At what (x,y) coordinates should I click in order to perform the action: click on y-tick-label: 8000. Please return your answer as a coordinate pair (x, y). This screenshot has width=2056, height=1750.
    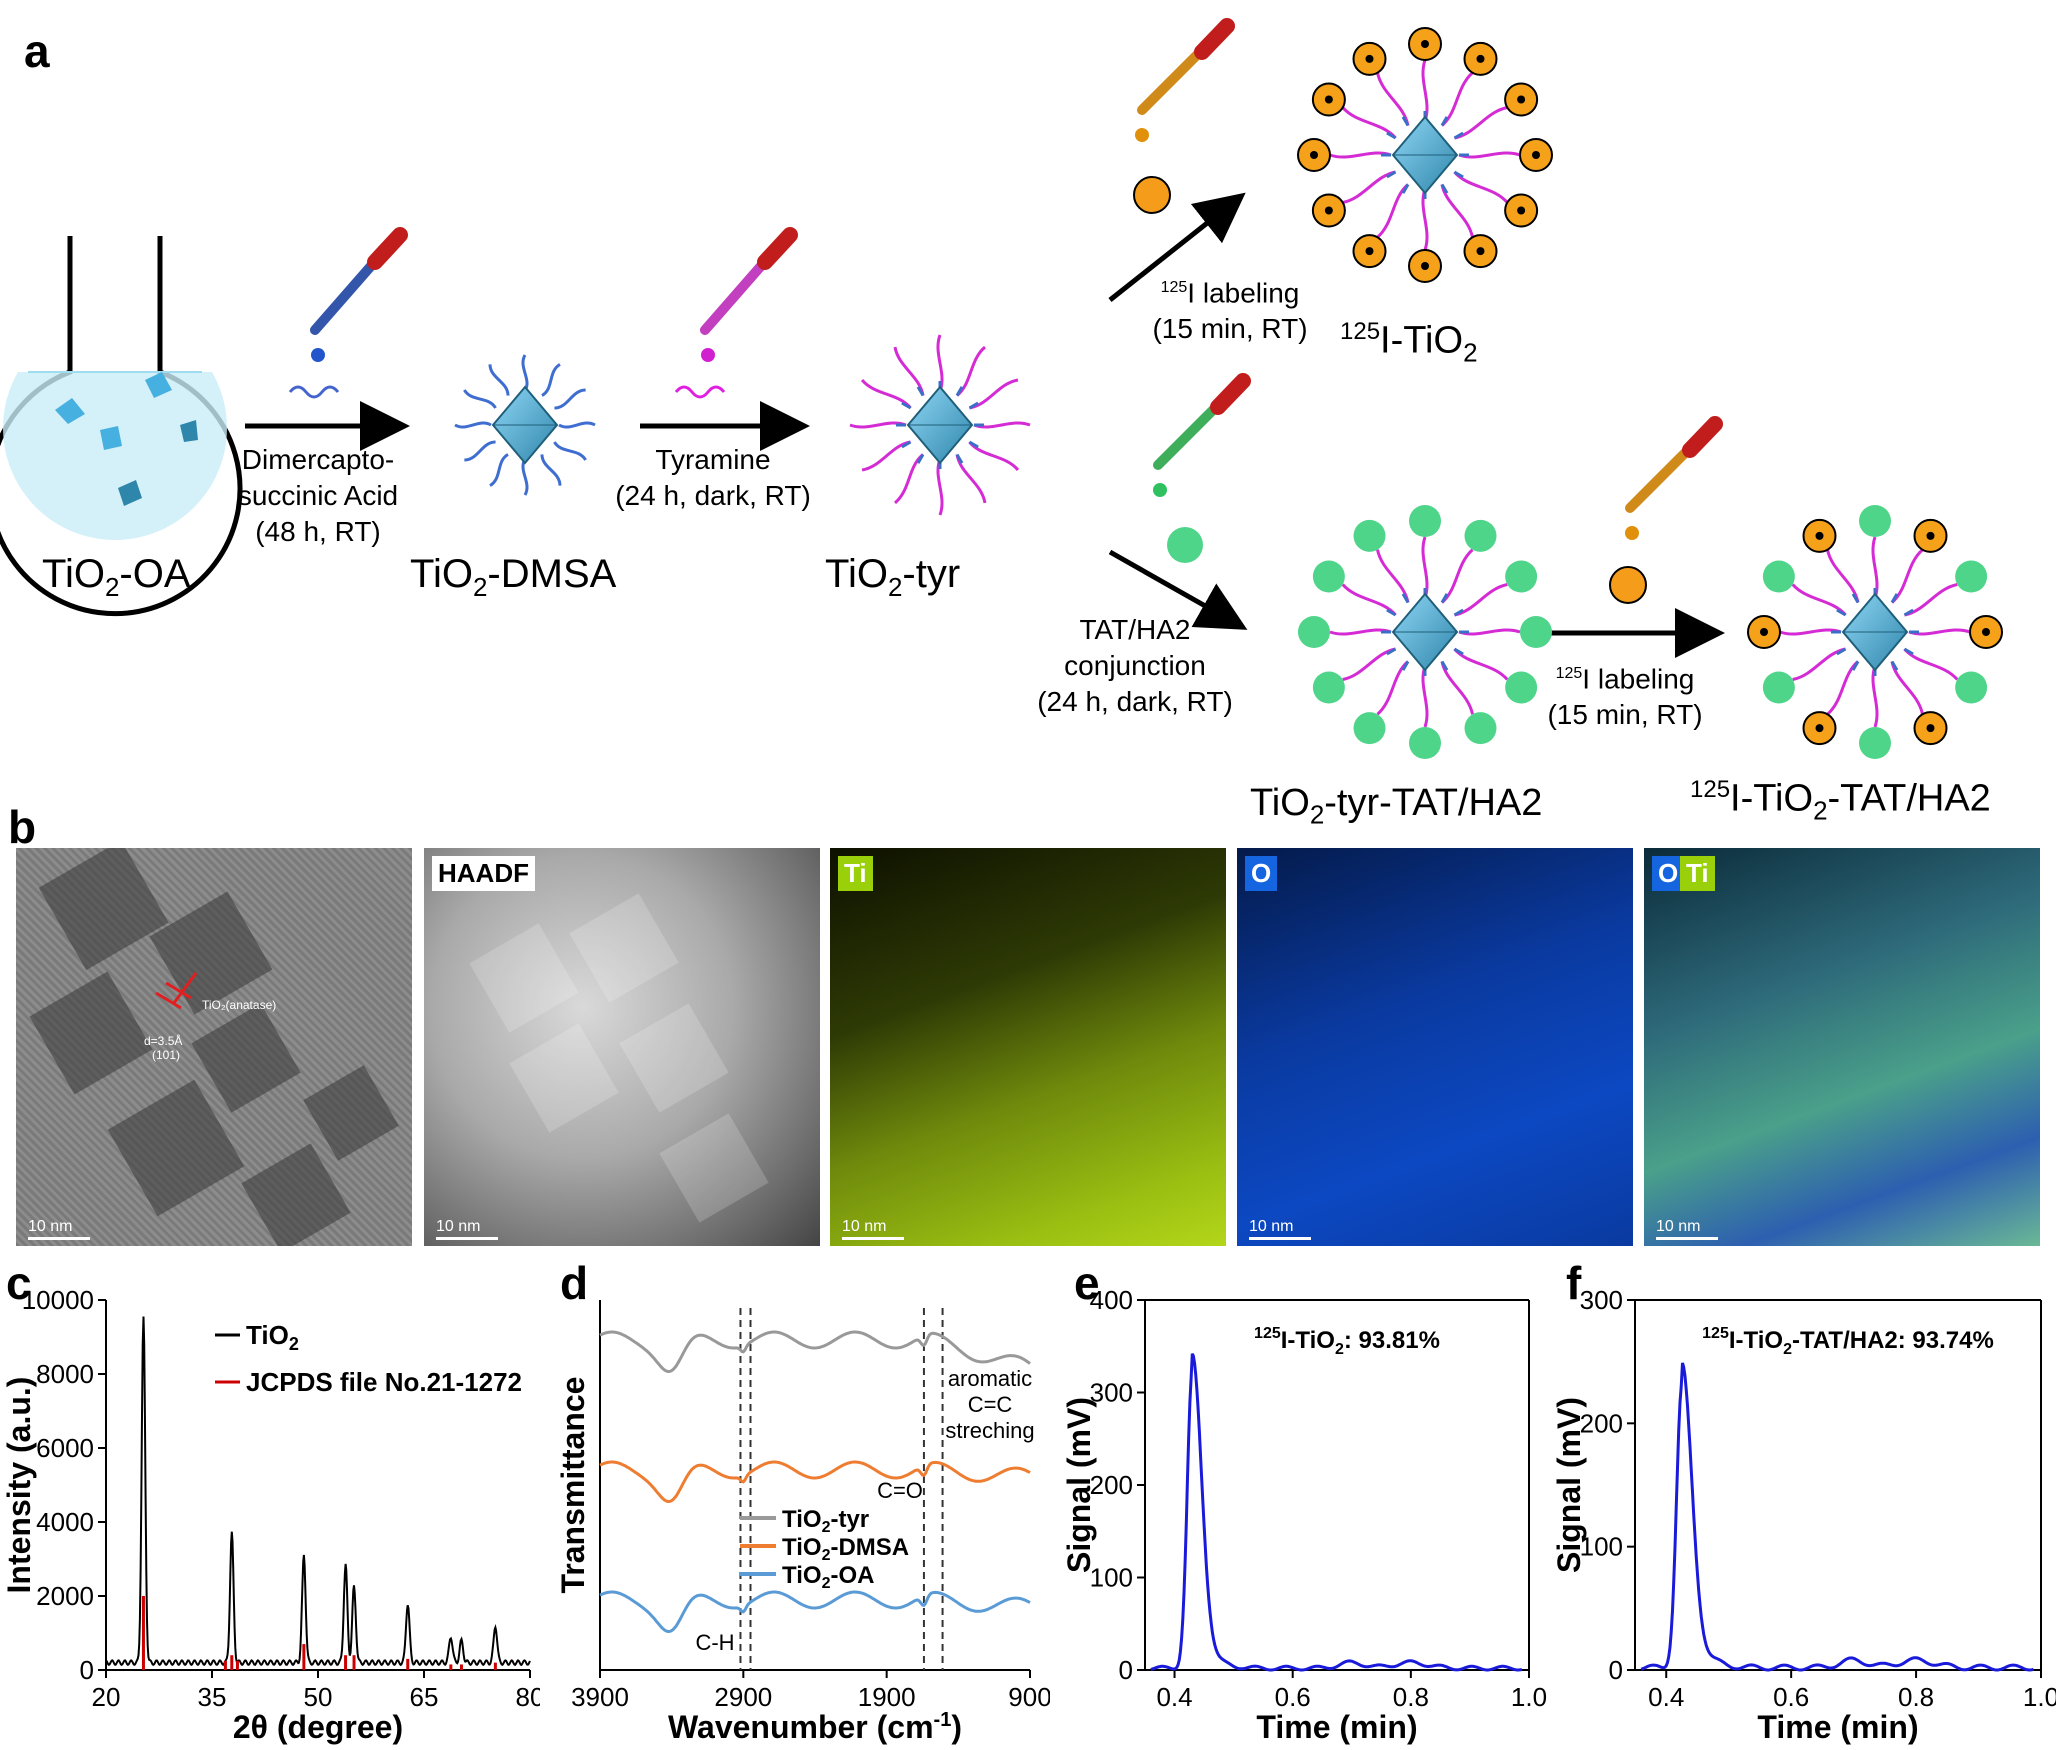
    Looking at the image, I should click on (65, 1374).